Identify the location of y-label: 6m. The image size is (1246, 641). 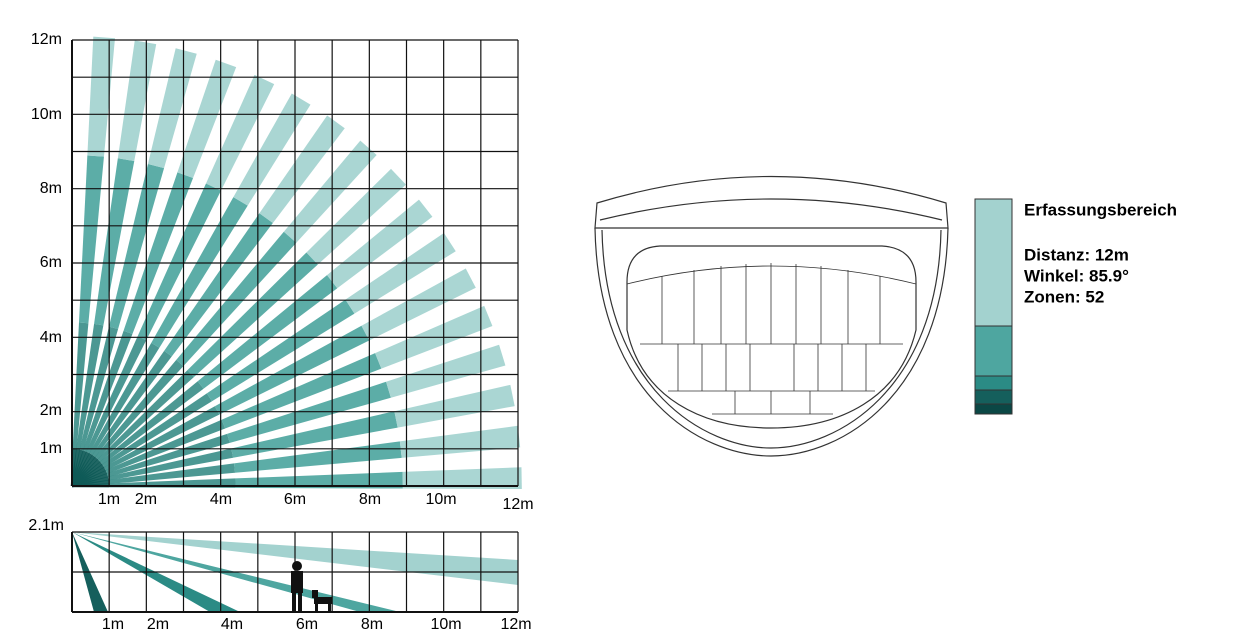
(51, 262).